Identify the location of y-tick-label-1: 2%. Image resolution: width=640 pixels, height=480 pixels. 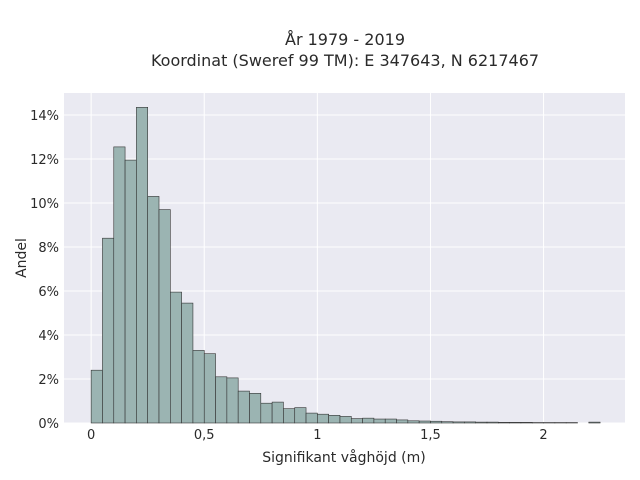
(48, 380).